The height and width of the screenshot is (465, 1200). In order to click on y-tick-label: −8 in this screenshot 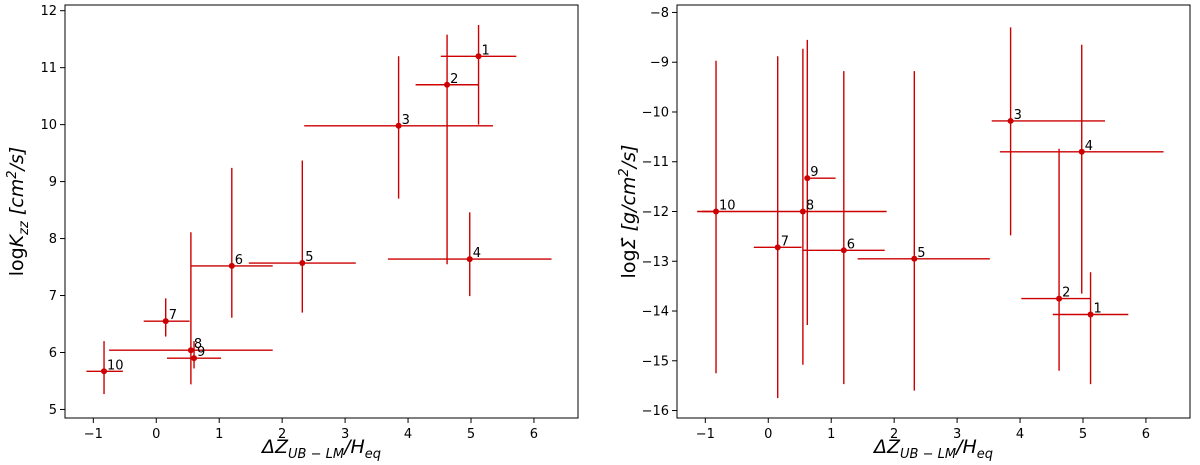, I will do `click(659, 13)`.